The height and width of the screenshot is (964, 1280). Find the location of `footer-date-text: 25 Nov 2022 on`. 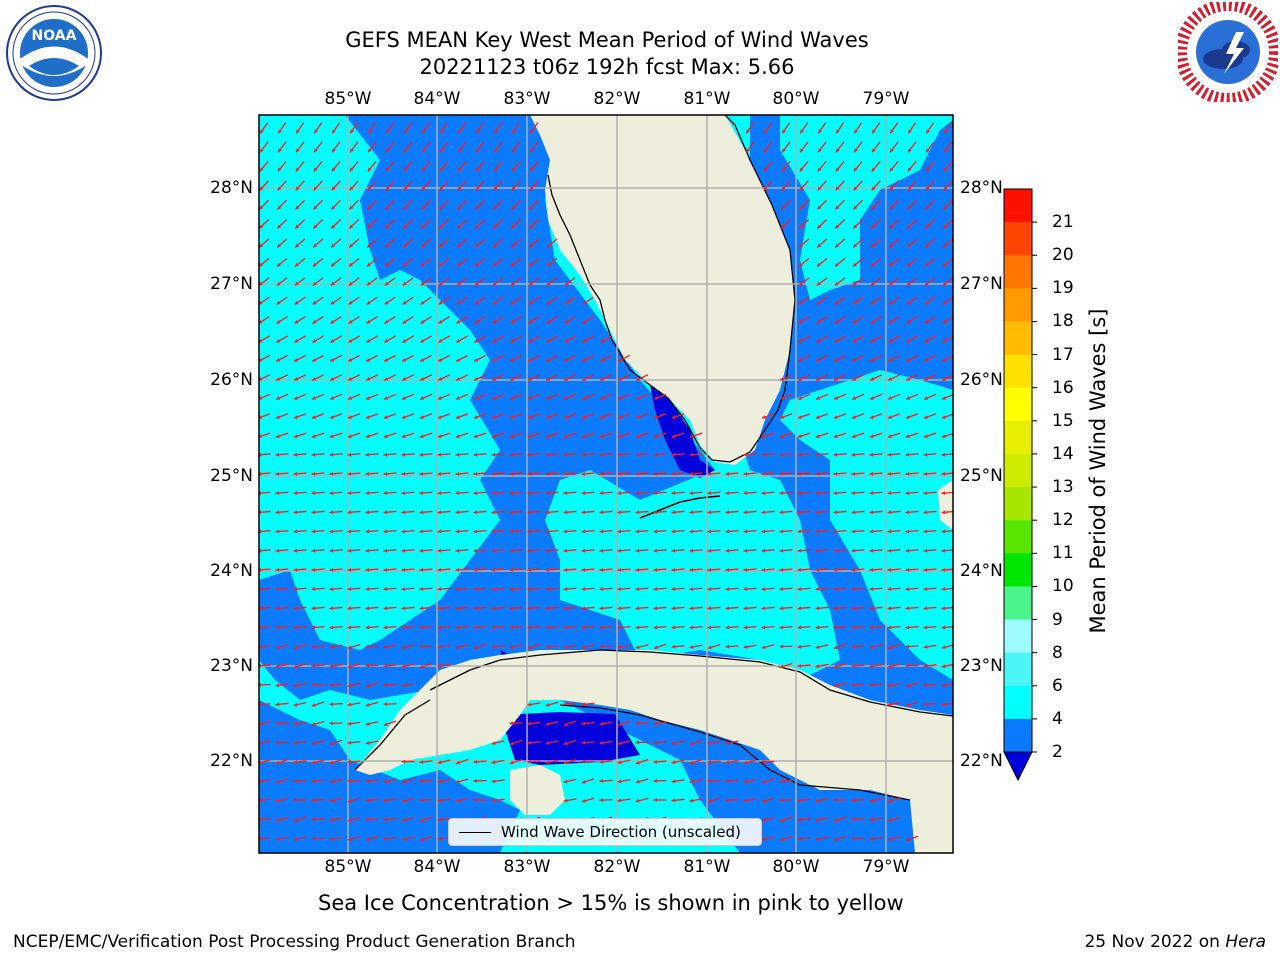

footer-date-text: 25 Nov 2022 on is located at coordinates (1154, 942).